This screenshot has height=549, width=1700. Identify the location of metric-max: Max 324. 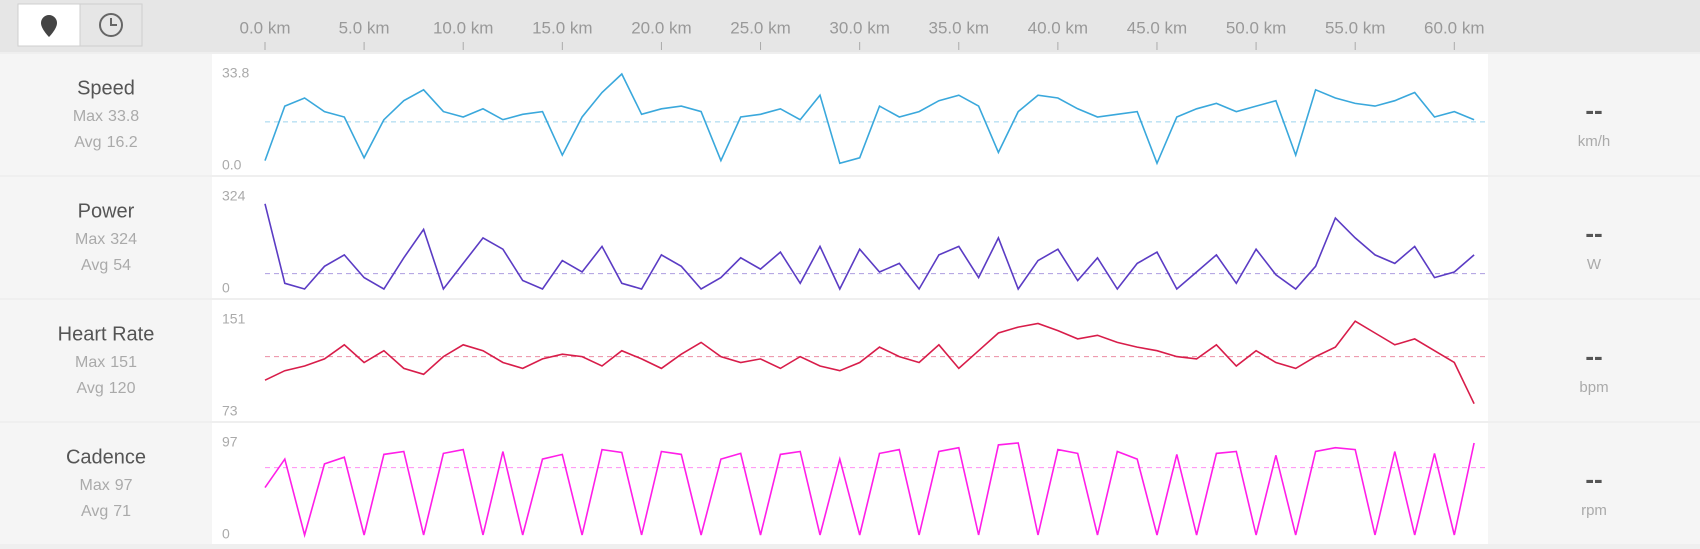
(106, 239).